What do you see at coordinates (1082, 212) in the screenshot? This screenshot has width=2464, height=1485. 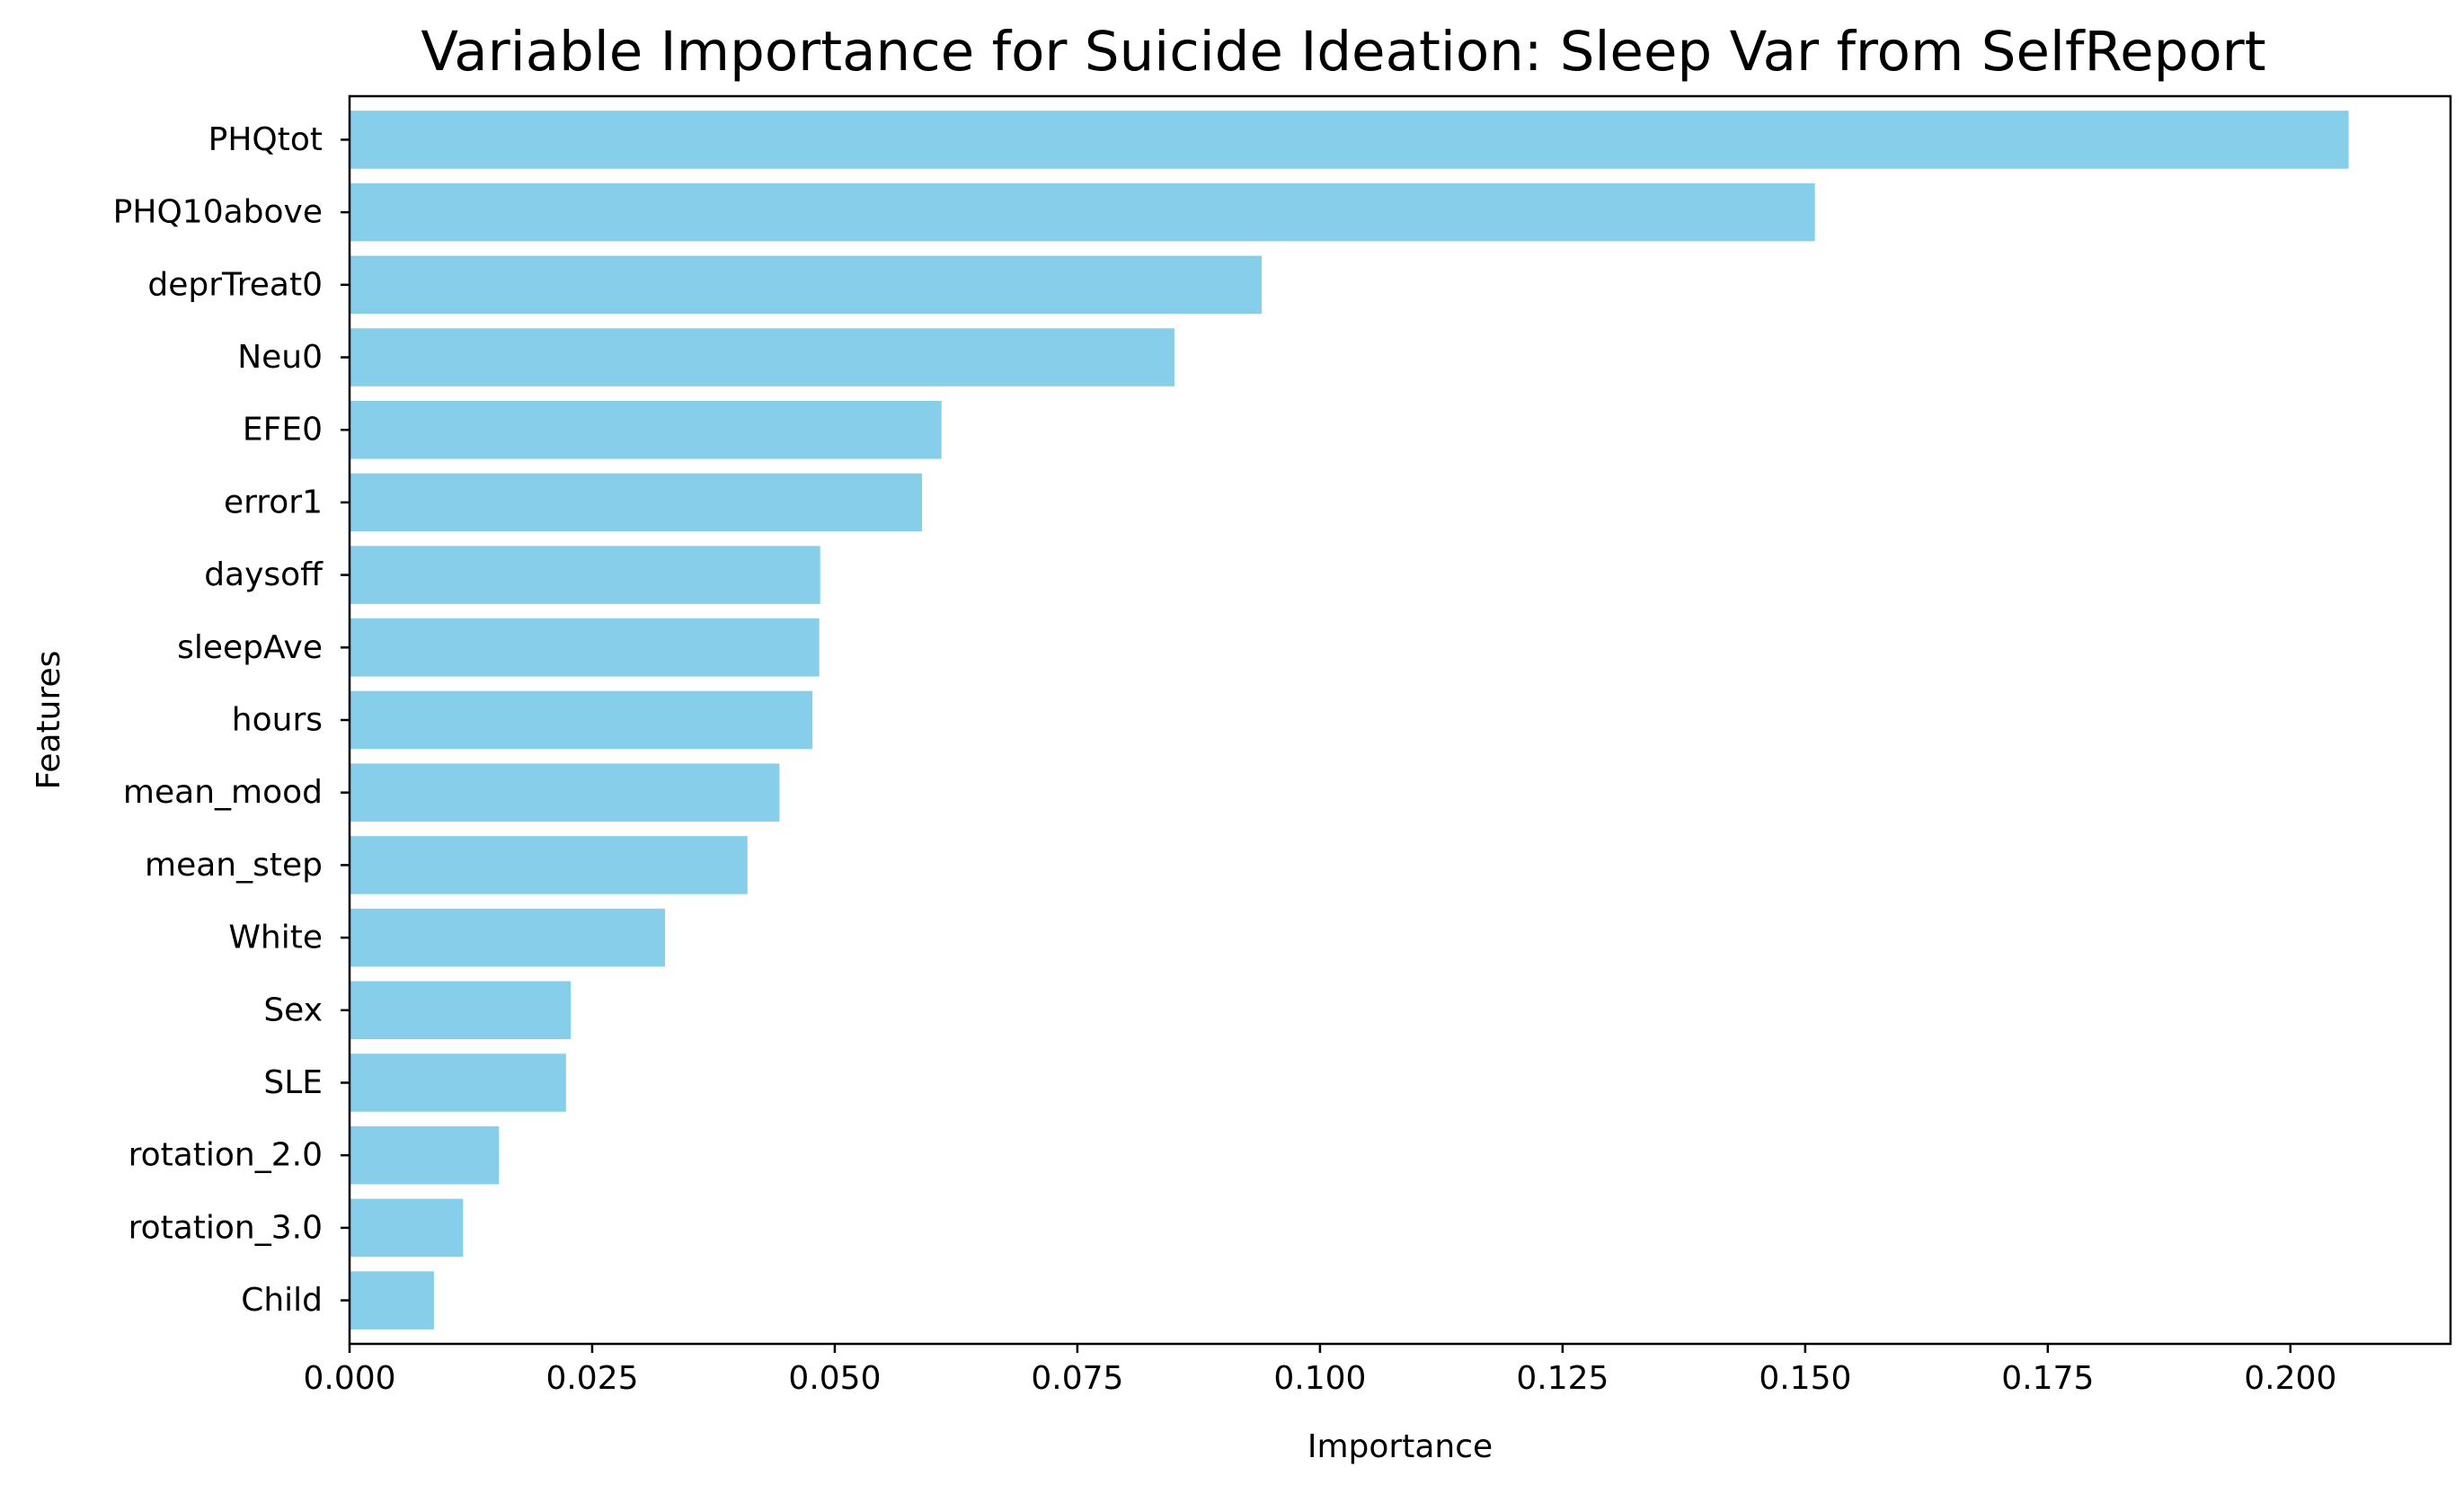 I see `bar-PHQ10above` at bounding box center [1082, 212].